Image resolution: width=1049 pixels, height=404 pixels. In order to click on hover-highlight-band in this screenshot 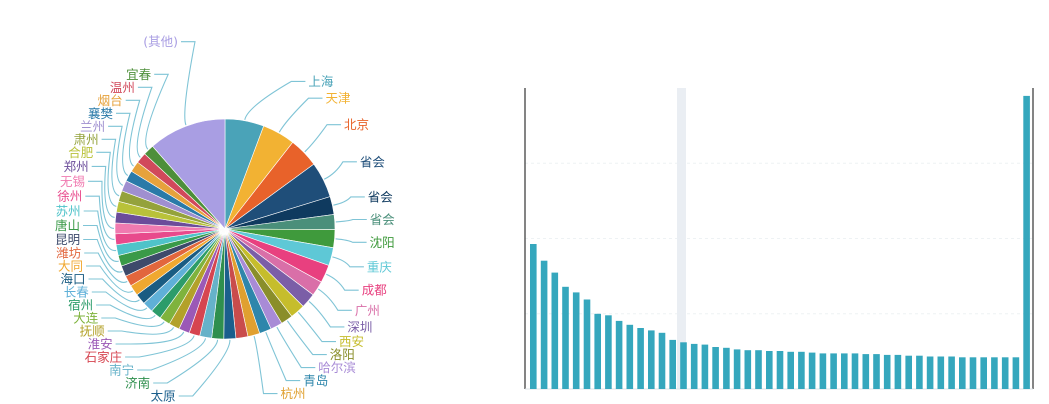, I will do `click(681, 238)`.